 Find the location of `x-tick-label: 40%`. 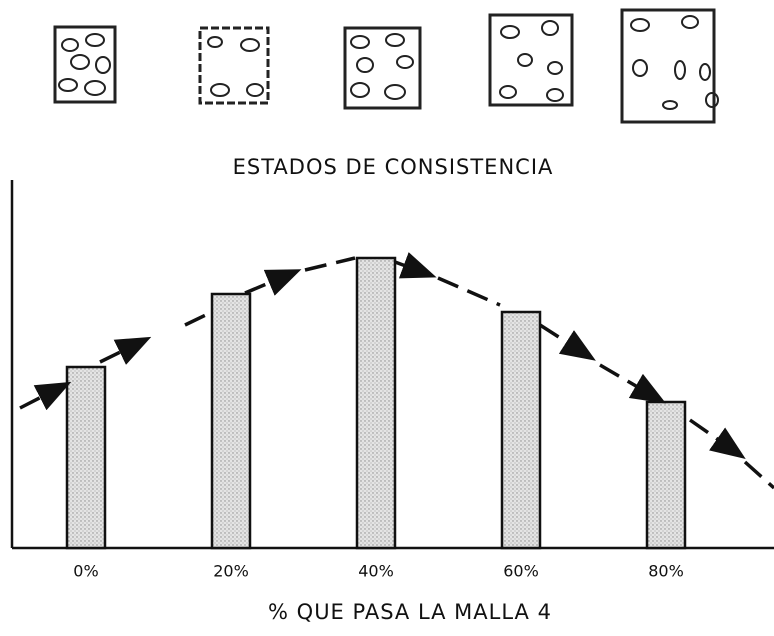

x-tick-label: 40% is located at coordinates (376, 571).